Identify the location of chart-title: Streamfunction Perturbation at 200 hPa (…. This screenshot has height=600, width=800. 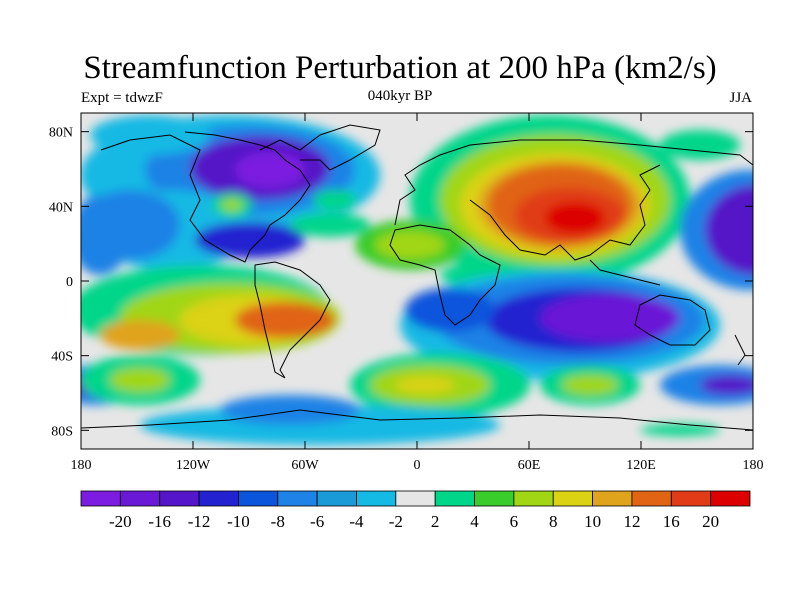
(400, 68).